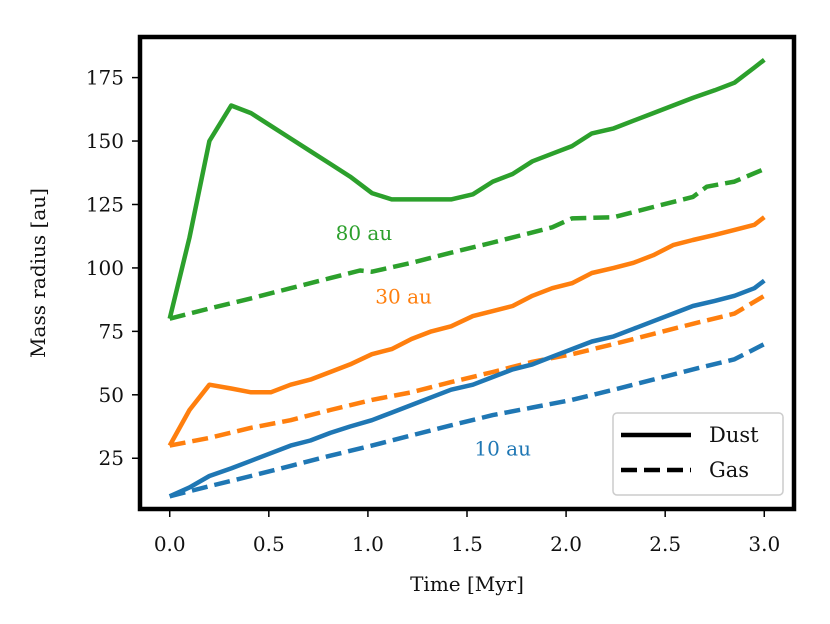  I want to click on y-tick-label: 25, so click(111, 458).